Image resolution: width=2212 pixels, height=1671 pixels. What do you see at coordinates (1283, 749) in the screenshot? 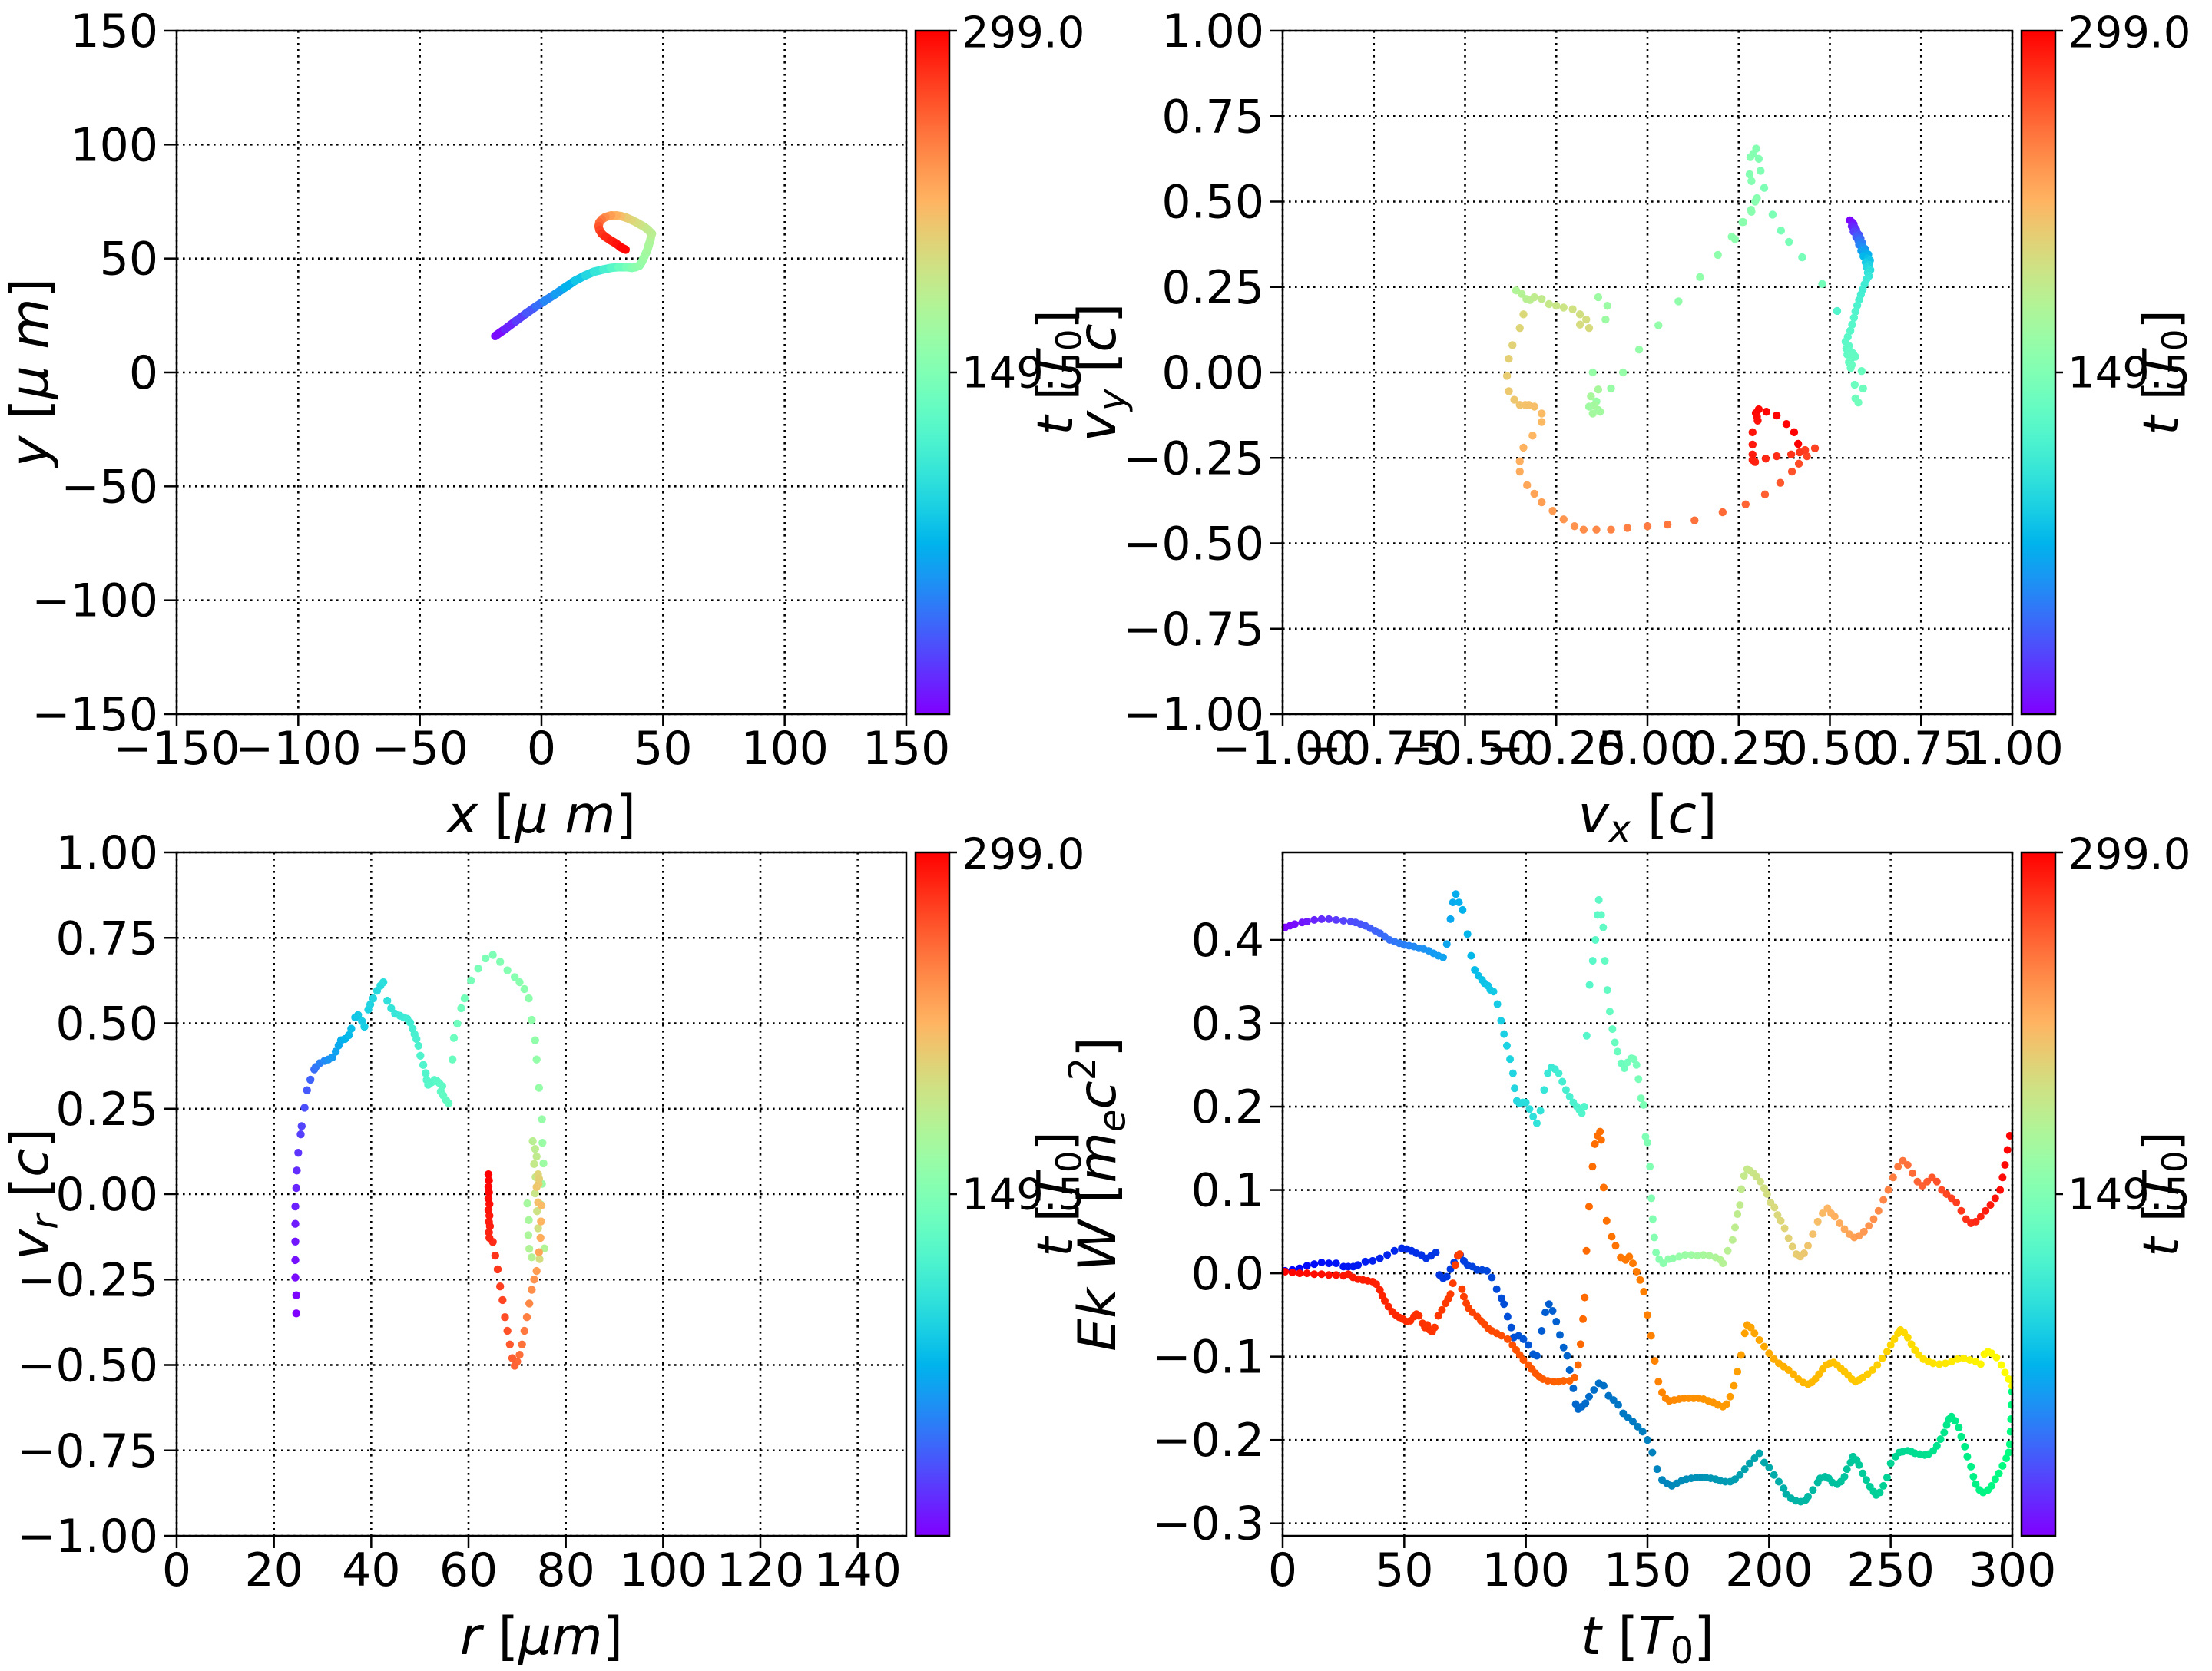
I see `x-tick-label: −1.00` at bounding box center [1283, 749].